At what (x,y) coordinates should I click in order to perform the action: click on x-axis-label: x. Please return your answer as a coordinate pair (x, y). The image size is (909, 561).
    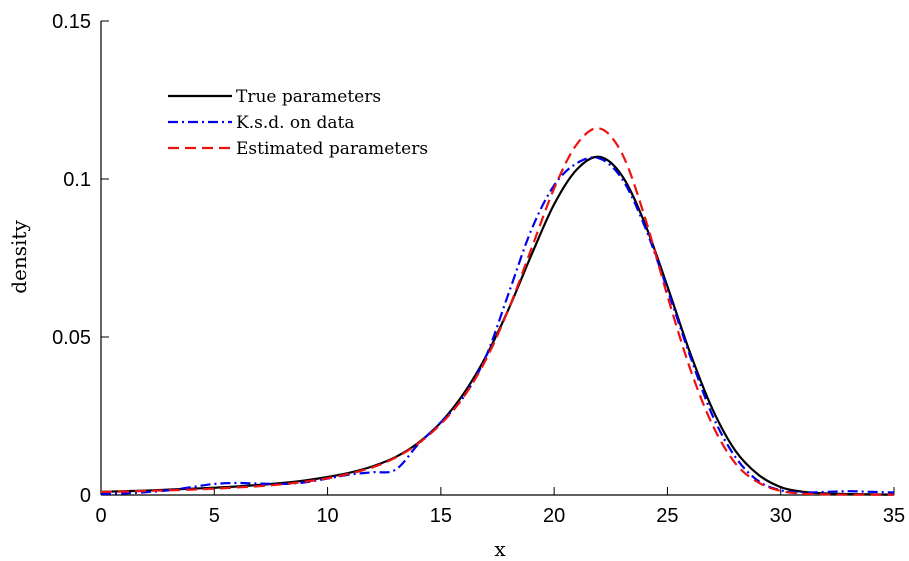
    Looking at the image, I should click on (500, 549).